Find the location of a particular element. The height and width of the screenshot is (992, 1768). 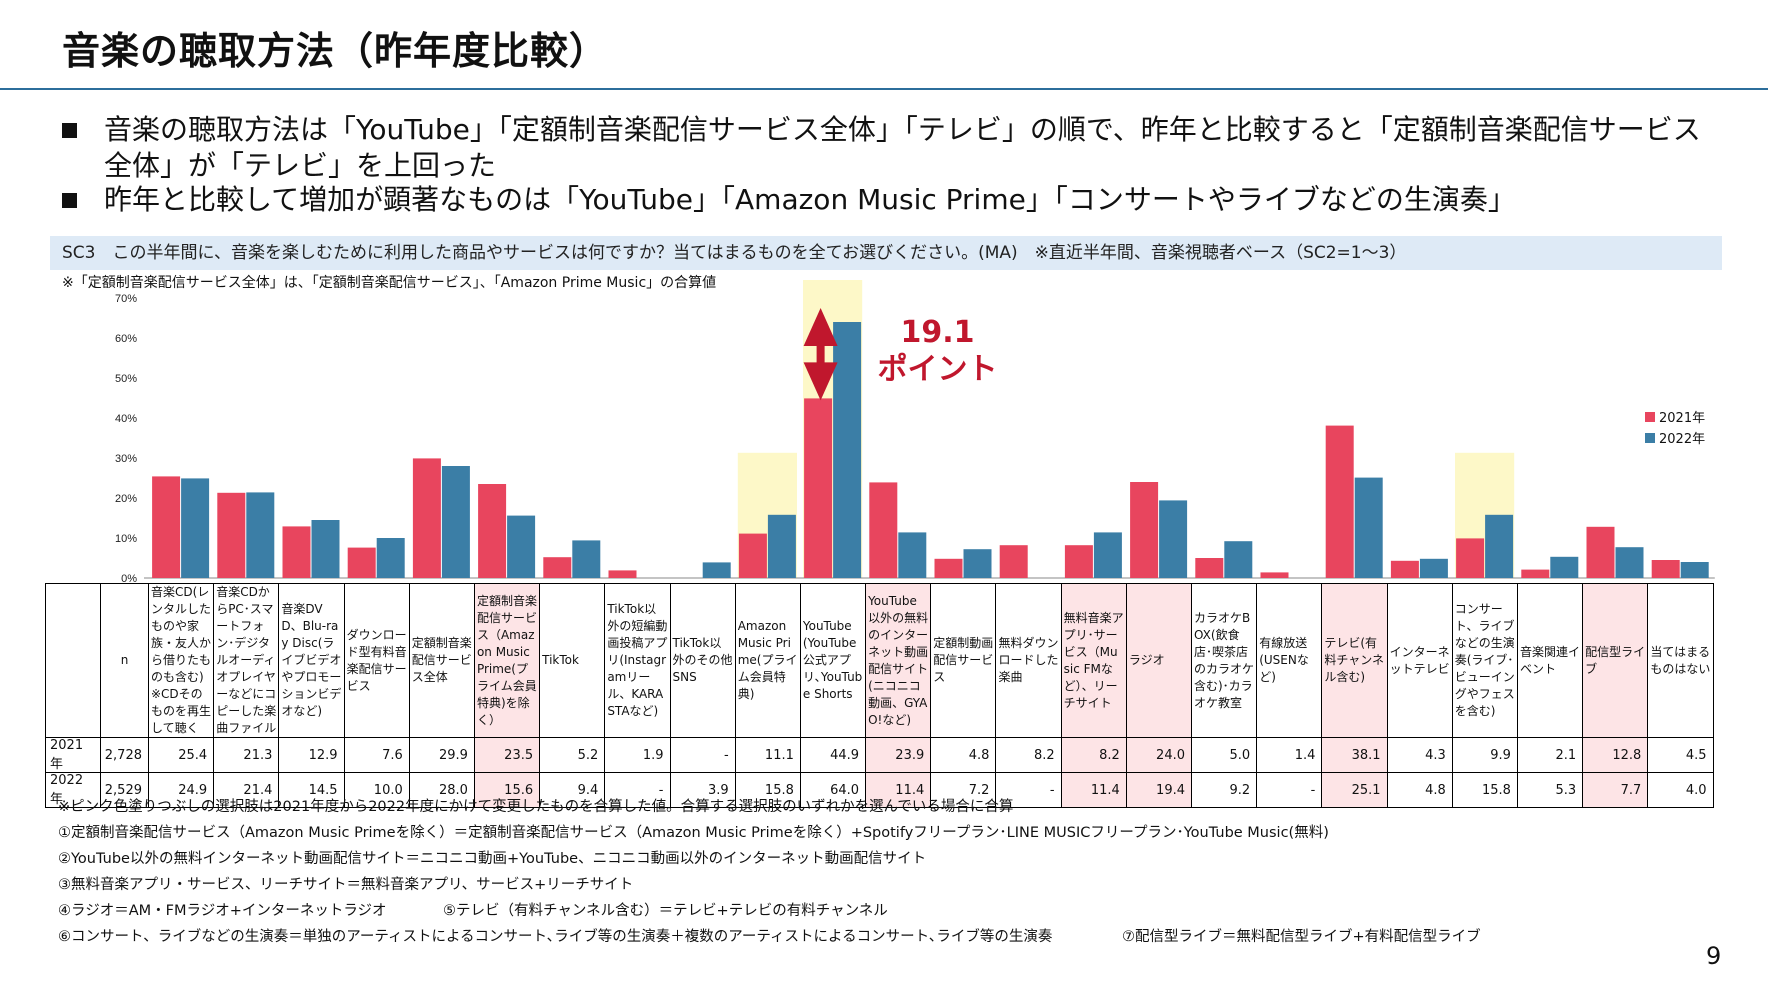

value-cell: 23.5 is located at coordinates (507, 755).